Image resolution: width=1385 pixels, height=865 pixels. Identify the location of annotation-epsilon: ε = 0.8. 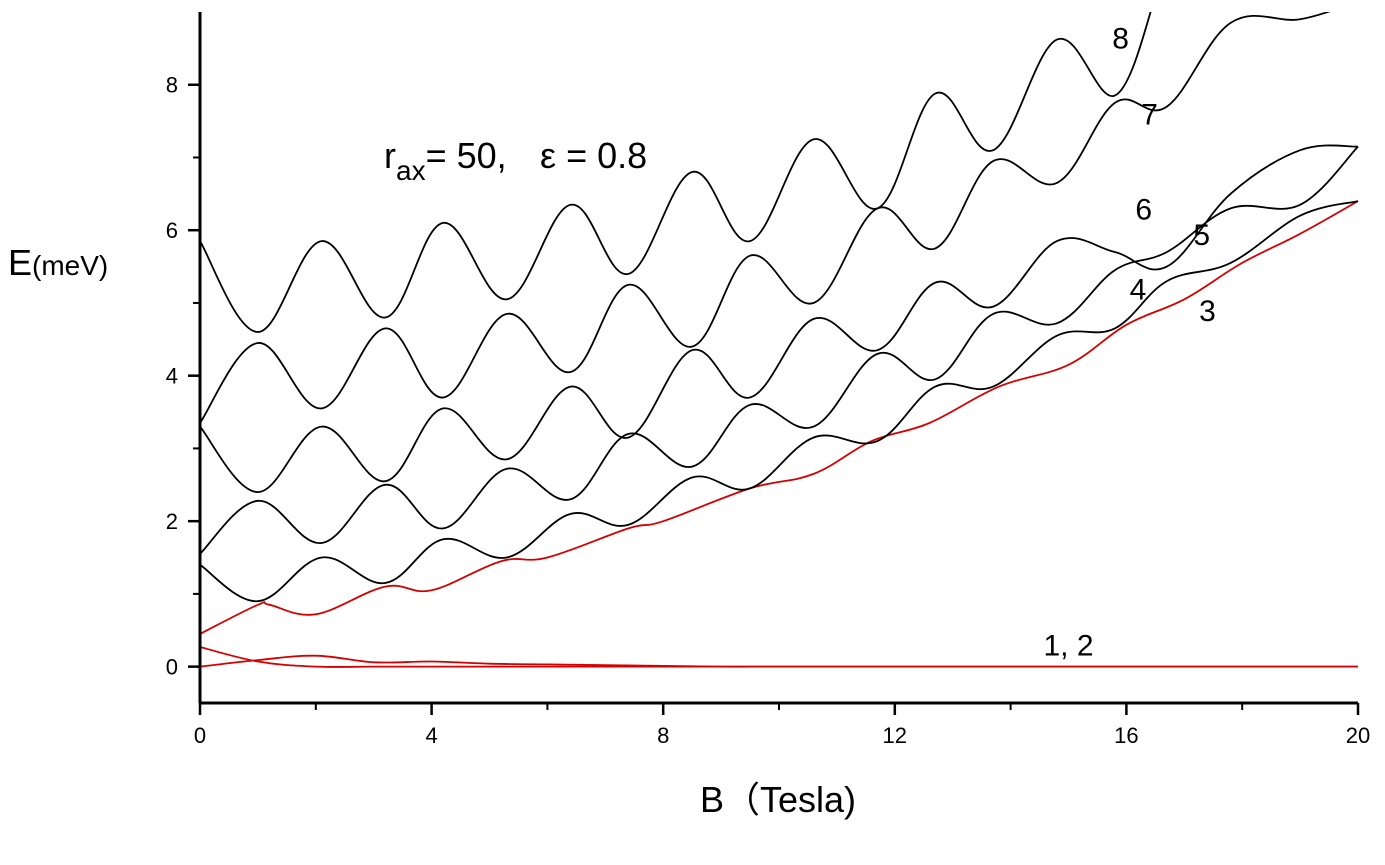
(593, 155).